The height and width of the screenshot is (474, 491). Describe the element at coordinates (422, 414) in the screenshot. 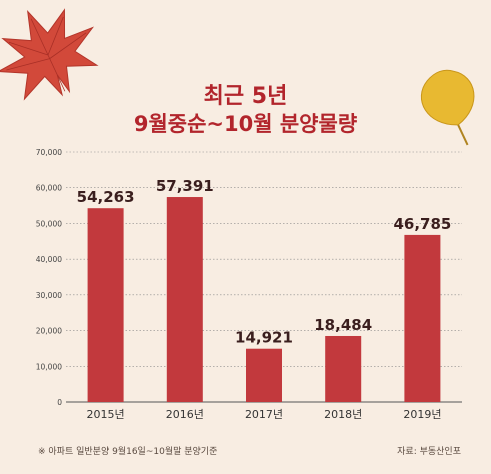

I see `x-tick-label: 2019년` at that location.